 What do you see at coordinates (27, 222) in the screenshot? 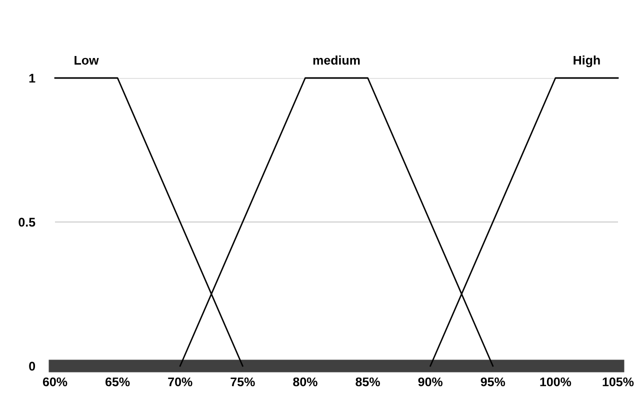
I see `y-tick-label: 0.5` at bounding box center [27, 222].